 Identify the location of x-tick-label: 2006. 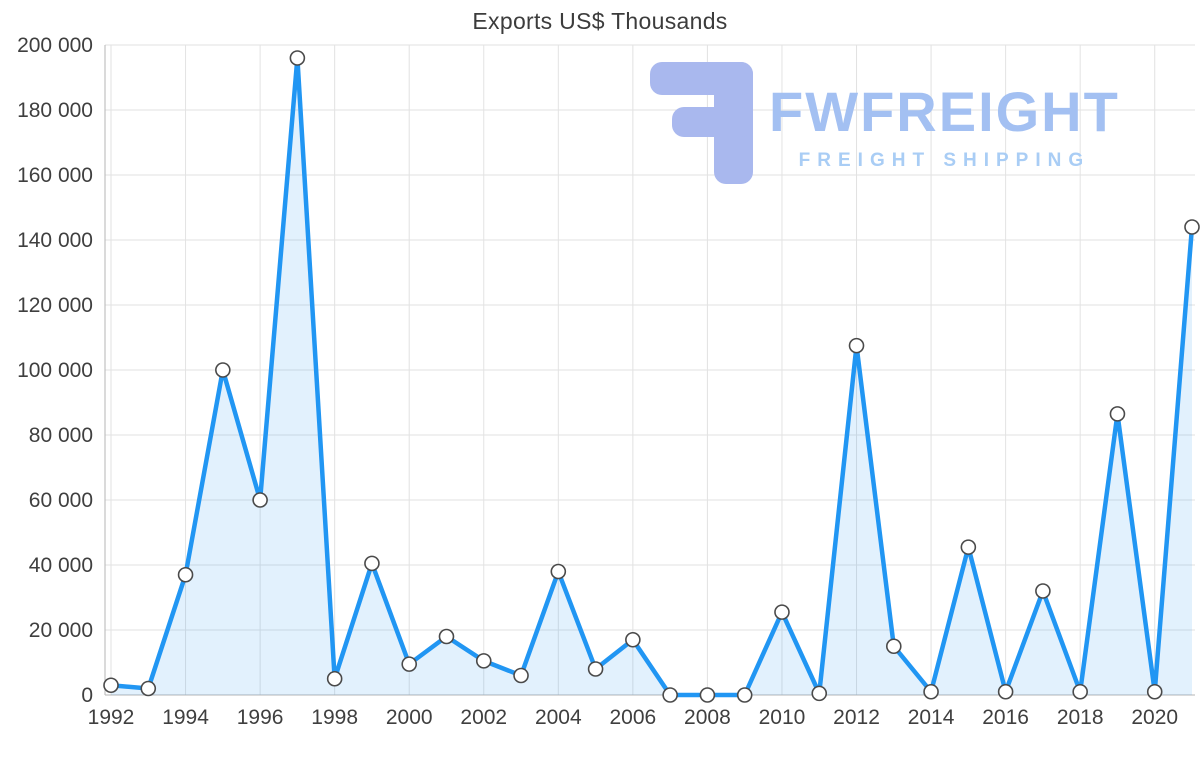
(633, 717).